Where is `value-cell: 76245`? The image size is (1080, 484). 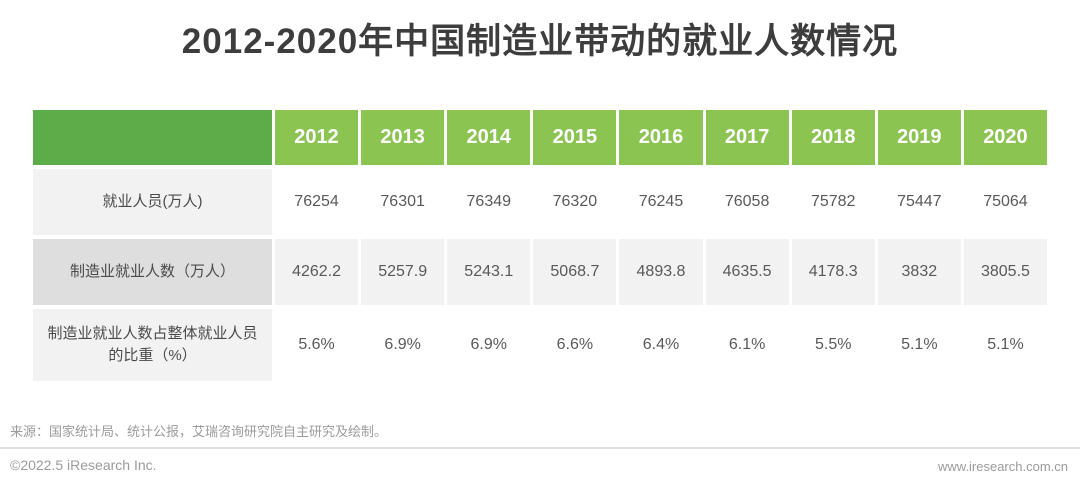 value-cell: 76245 is located at coordinates (661, 202).